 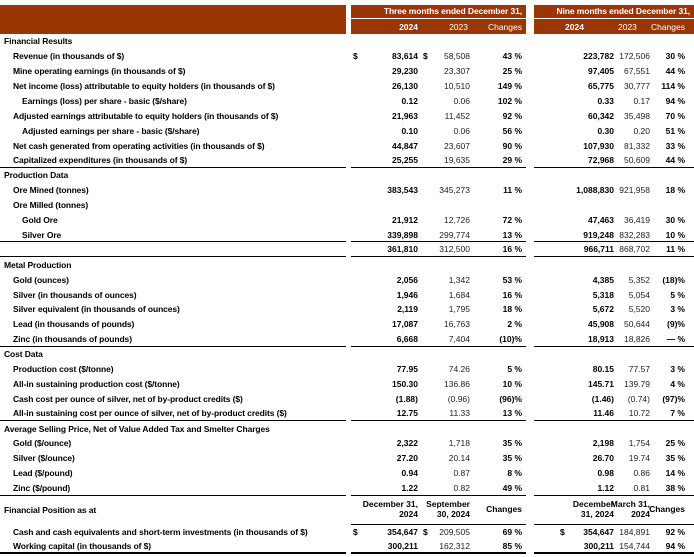 What do you see at coordinates (675, 473) in the screenshot?
I see `value: 14 %` at bounding box center [675, 473].